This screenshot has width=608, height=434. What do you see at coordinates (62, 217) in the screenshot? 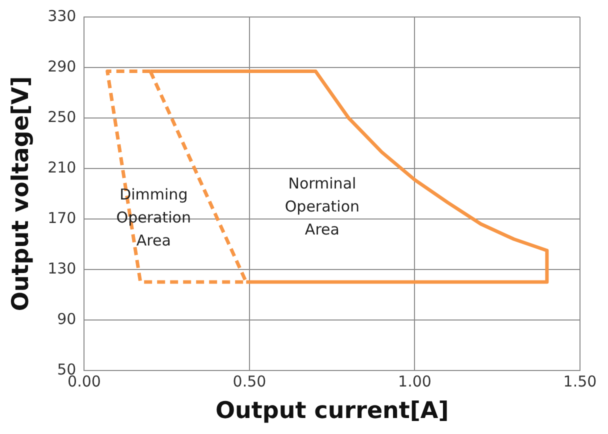
I see `y-tick-label: 170` at bounding box center [62, 217].